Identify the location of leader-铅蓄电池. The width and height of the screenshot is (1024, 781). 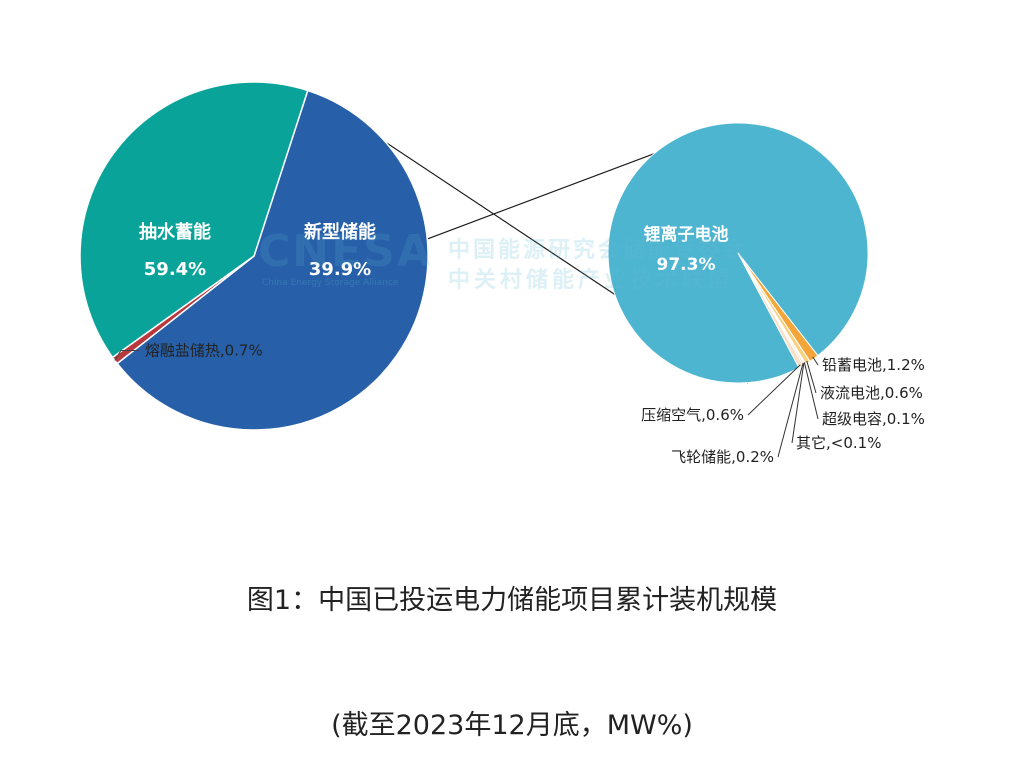
(815, 361).